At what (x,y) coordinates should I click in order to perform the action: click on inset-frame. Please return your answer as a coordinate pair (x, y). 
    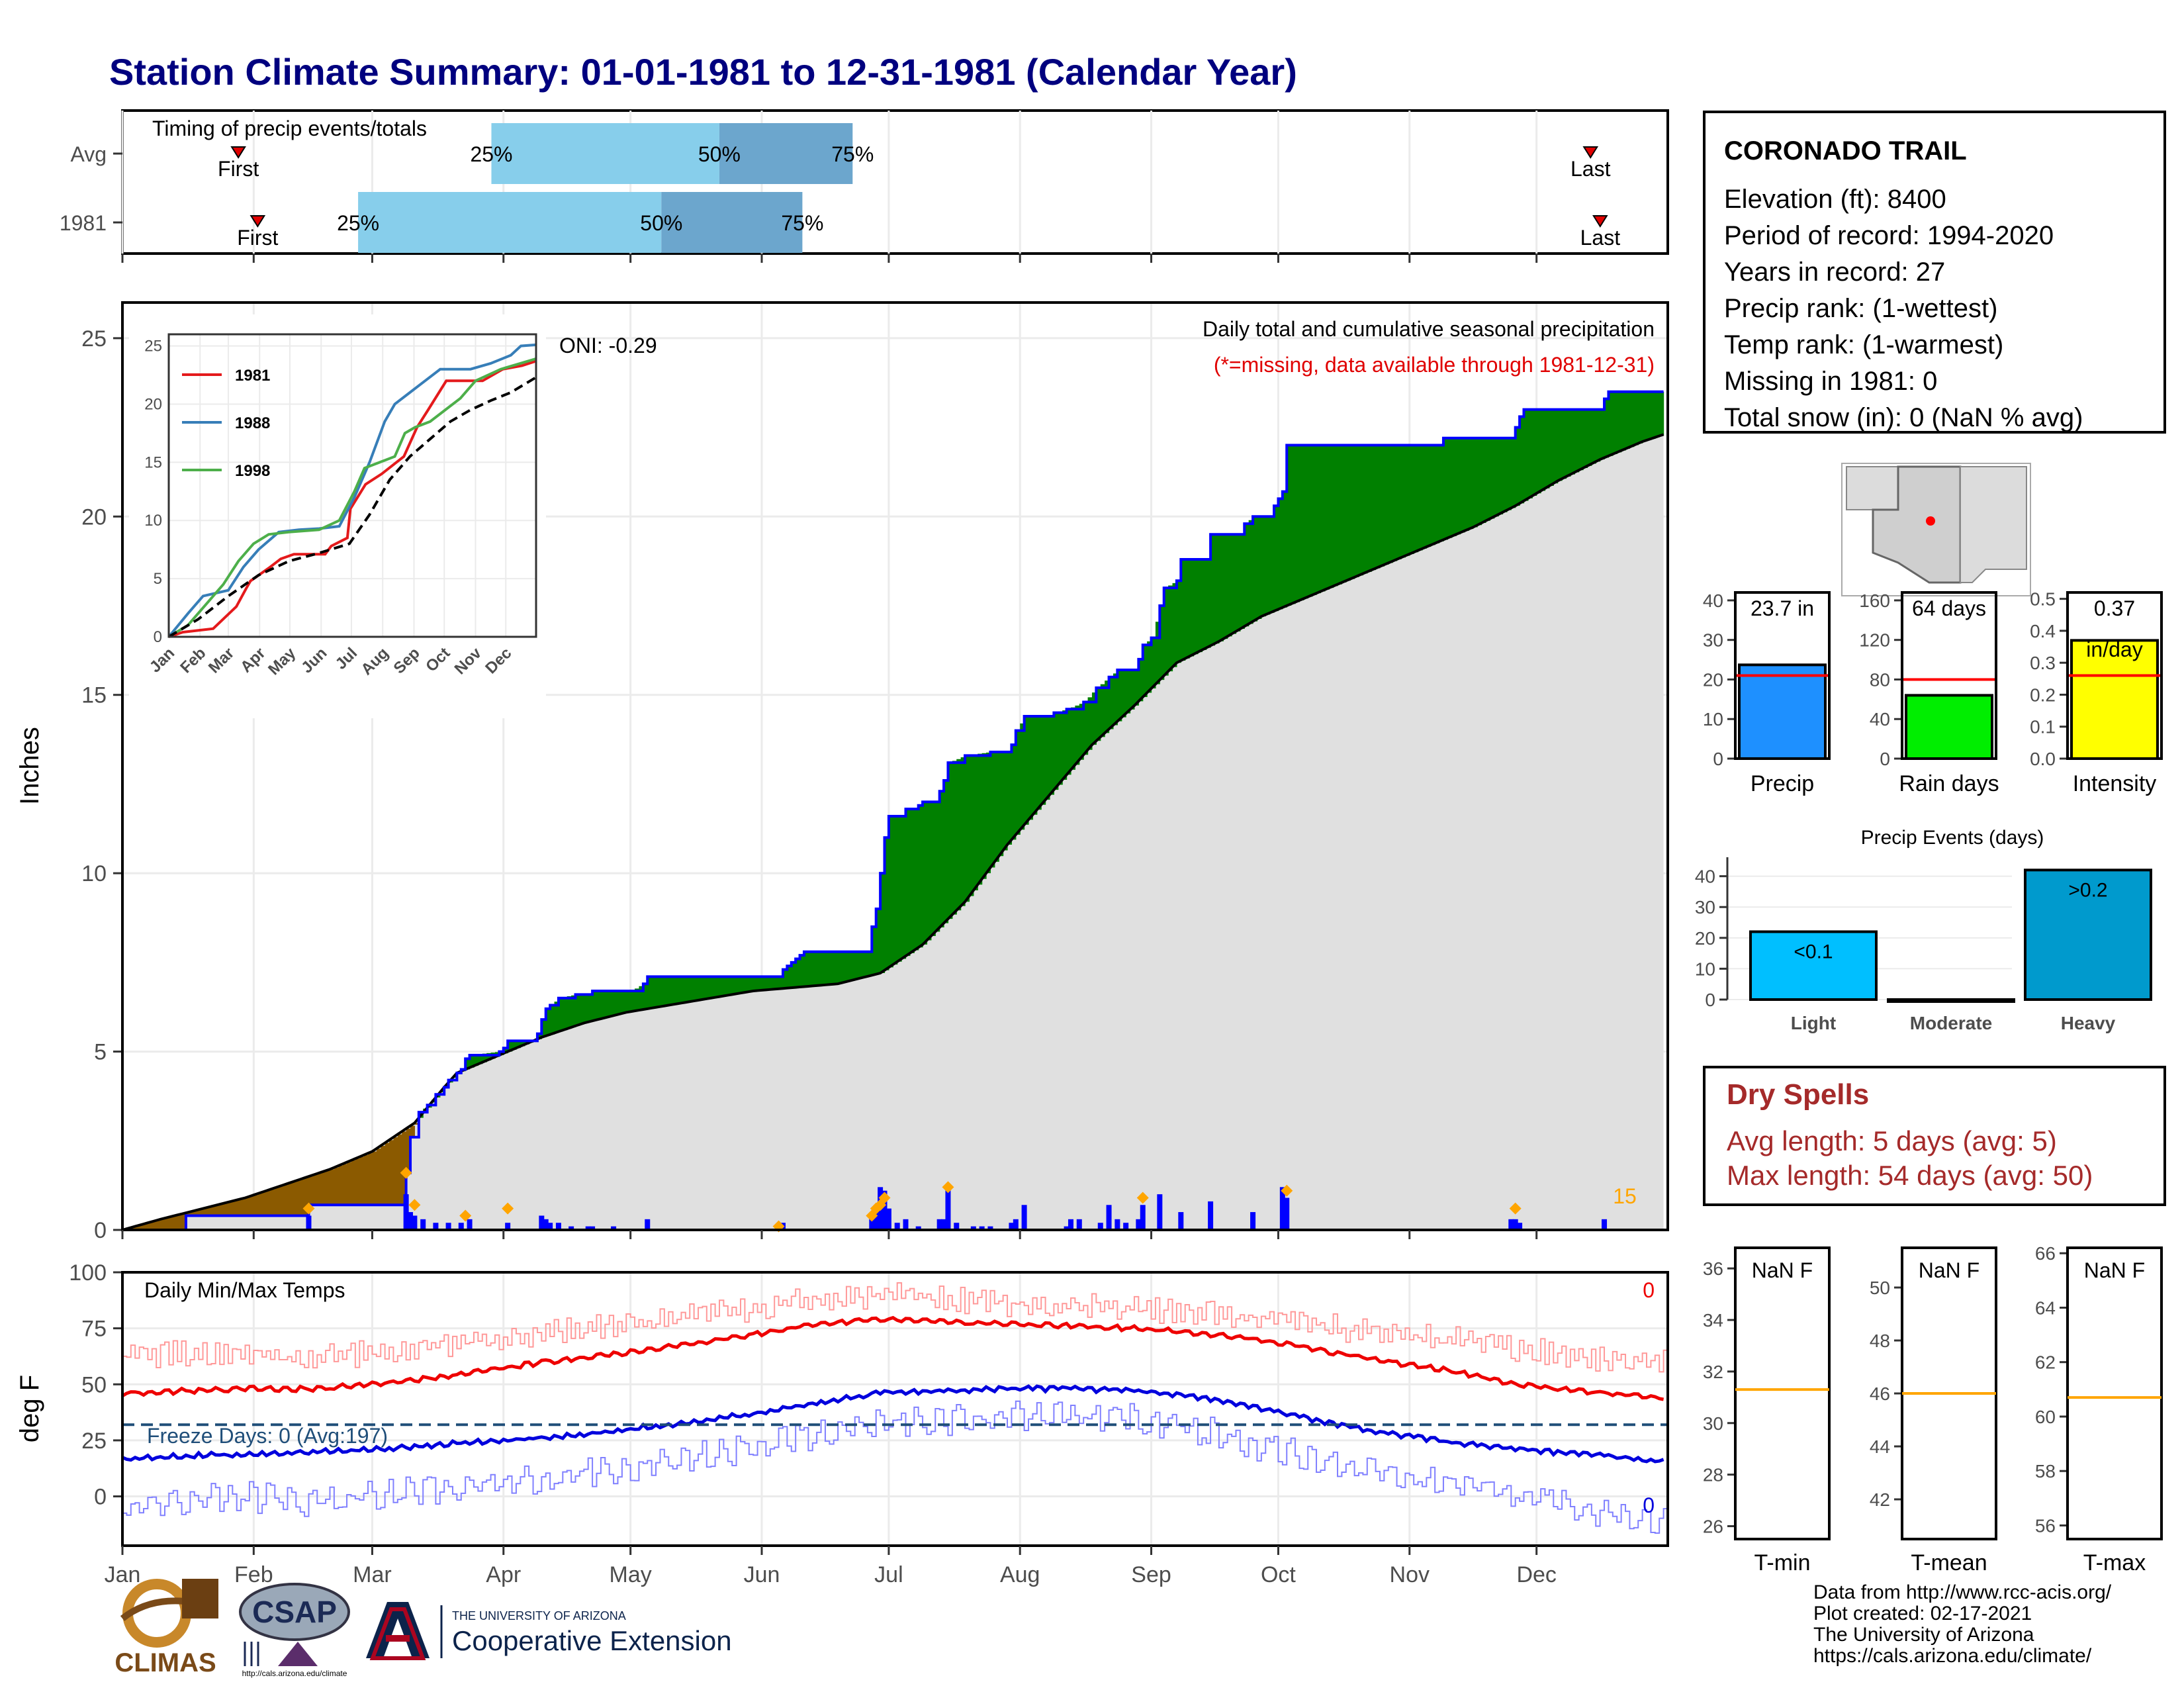
    Looking at the image, I should click on (352, 485).